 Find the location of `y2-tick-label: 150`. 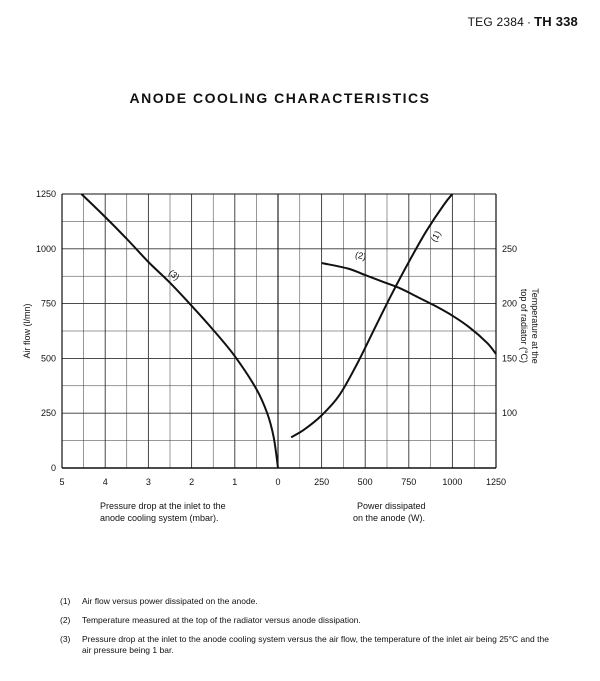

y2-tick-label: 150 is located at coordinates (509, 358).